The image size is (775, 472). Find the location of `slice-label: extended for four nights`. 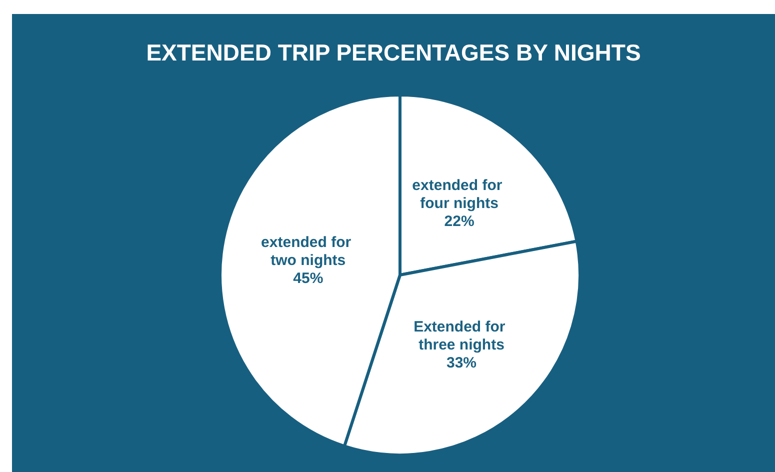

slice-label: extended for four nights is located at coordinates (459, 194).